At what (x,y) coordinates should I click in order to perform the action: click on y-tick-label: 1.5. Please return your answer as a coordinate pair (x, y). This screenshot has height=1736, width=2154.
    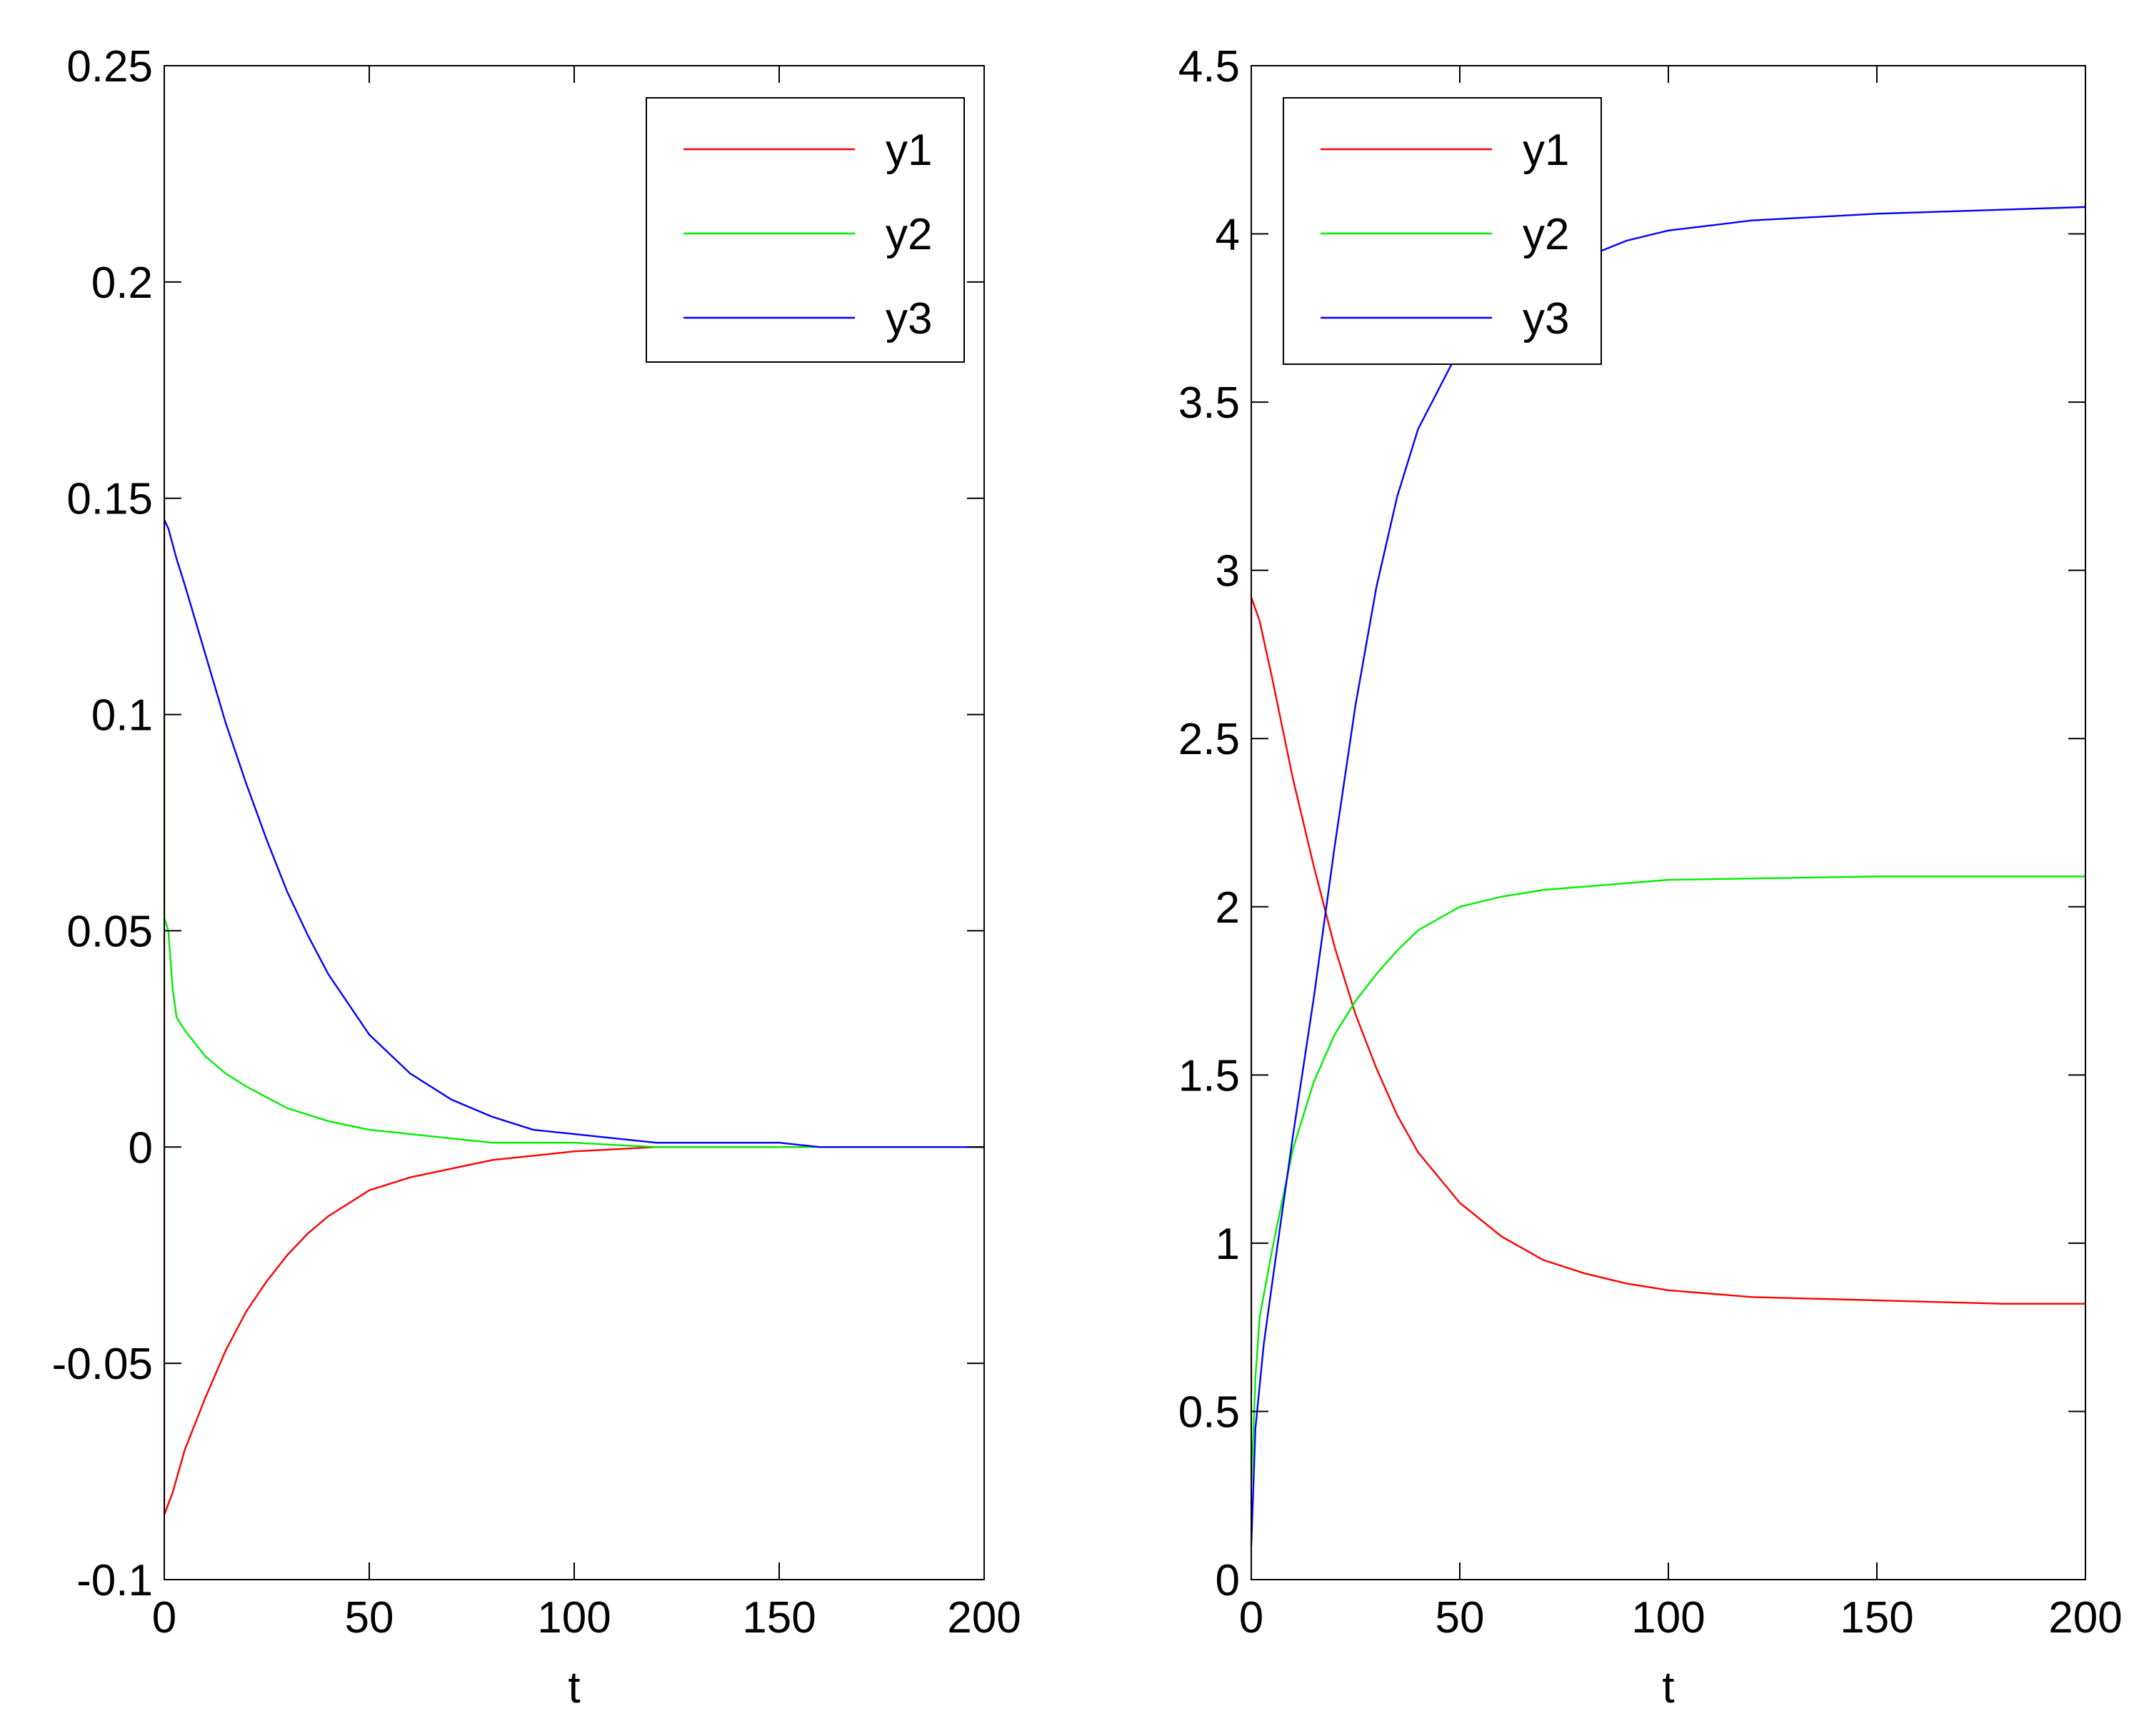
    Looking at the image, I should click on (1209, 1075).